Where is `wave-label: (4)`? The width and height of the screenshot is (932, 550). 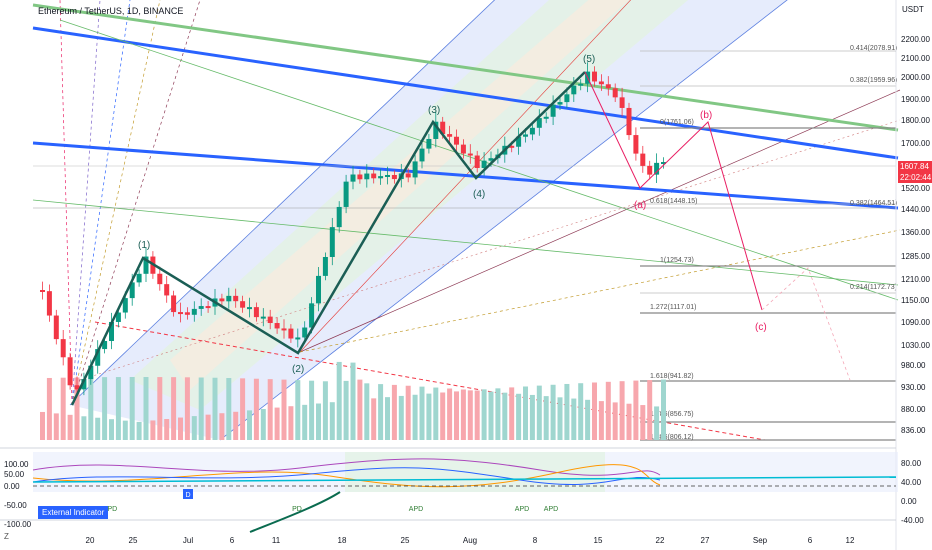
wave-label: (4) is located at coordinates (479, 194).